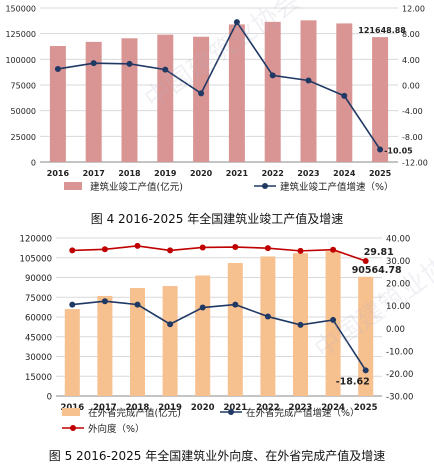 The width and height of the screenshot is (434, 467). I want to click on x-tick-label: 2016, so click(58, 173).